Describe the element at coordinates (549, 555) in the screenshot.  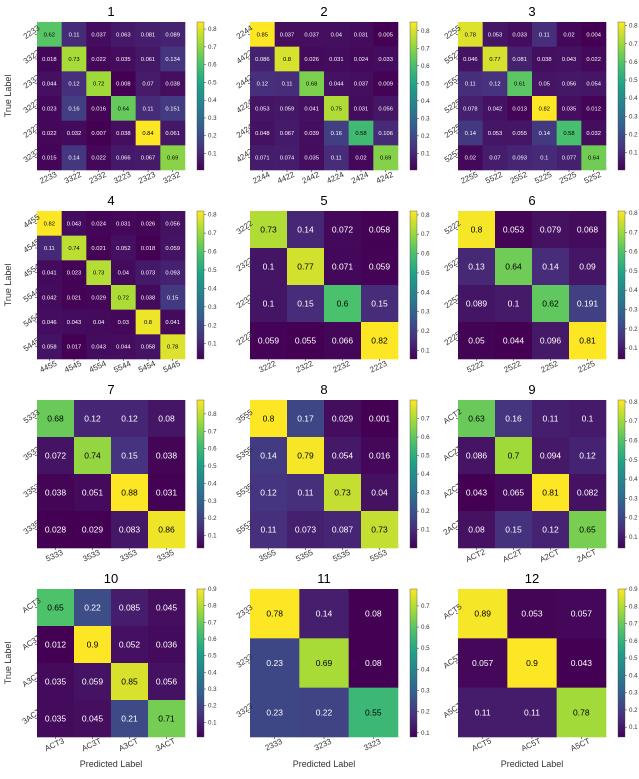
I see `x-tick-label: A2CT` at that location.